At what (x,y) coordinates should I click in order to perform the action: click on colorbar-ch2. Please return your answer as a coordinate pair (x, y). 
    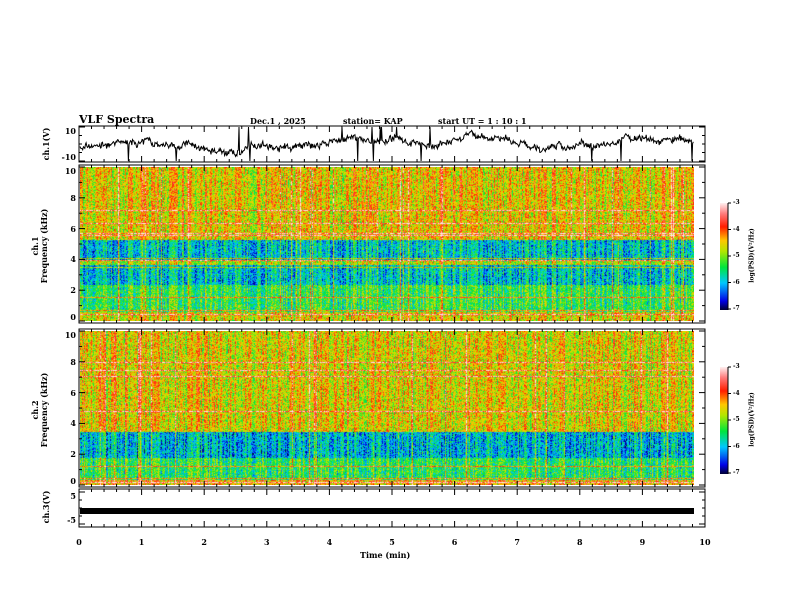
    Looking at the image, I should click on (724, 420).